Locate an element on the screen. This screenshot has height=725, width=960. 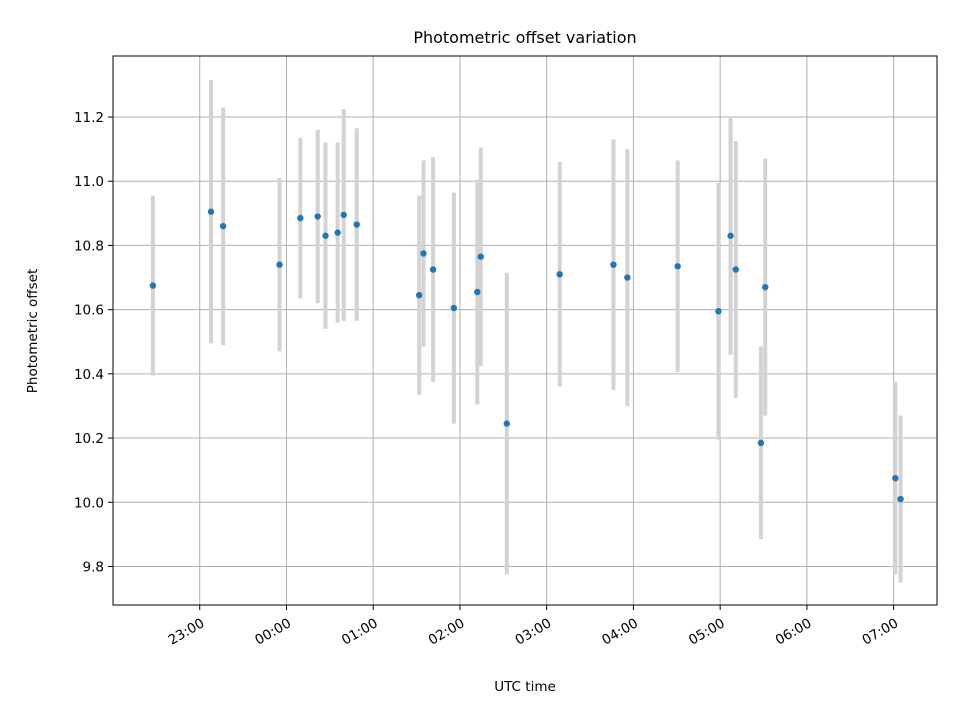
chart-title: Photometric offset variation is located at coordinates (524, 37).